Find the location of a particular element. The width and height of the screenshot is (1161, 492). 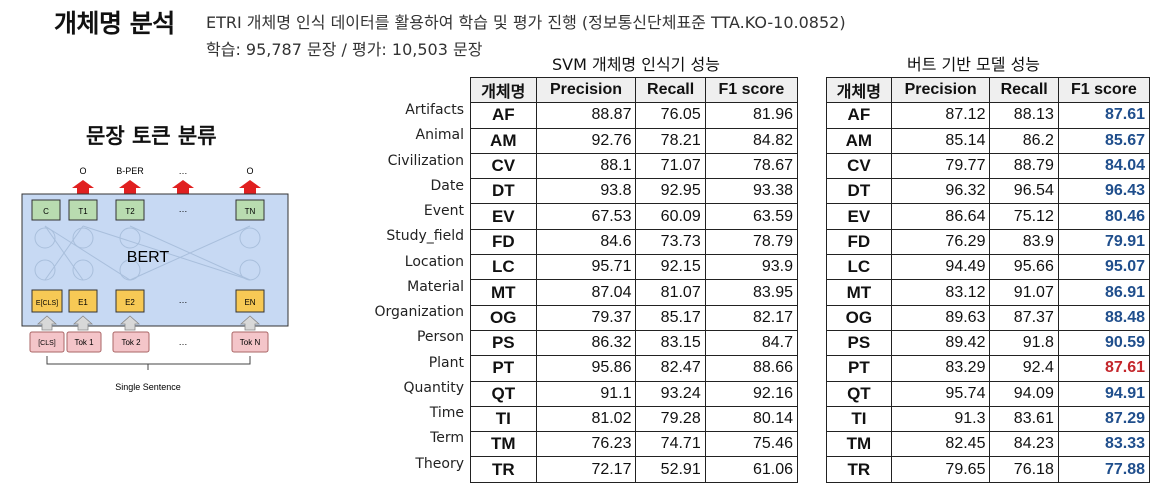

row-label: Organization is located at coordinates (419, 312).